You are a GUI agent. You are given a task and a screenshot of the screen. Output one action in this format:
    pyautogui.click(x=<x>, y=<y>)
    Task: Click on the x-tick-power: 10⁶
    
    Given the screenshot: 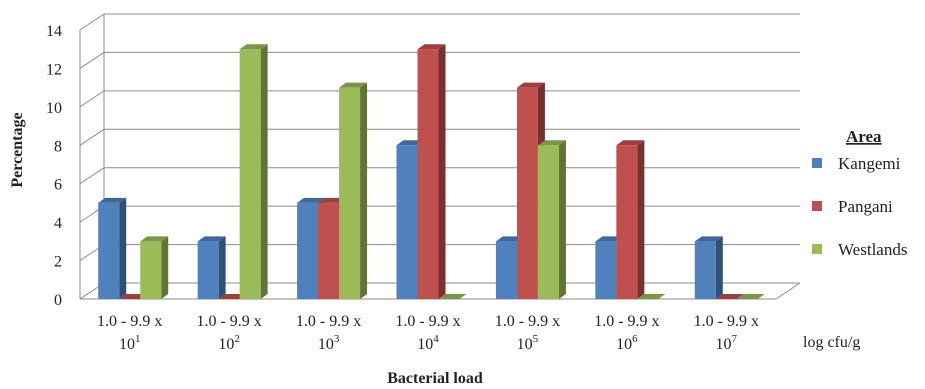 What is the action you would take?
    pyautogui.click(x=627, y=343)
    